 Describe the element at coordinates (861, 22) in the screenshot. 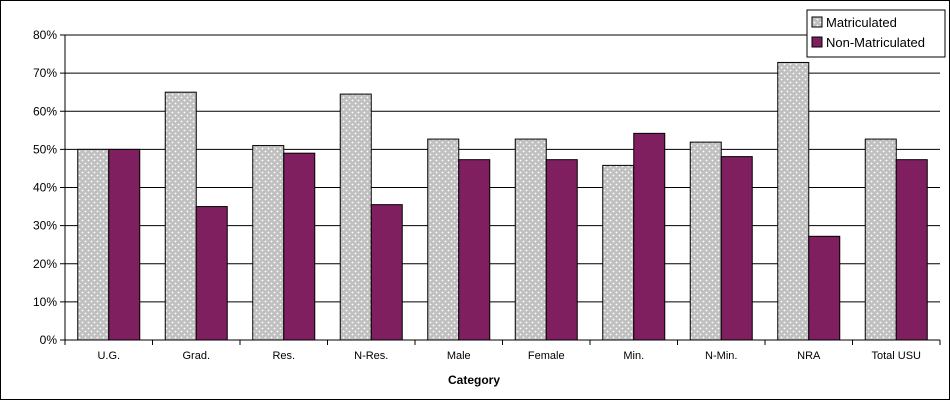

I see `legend-label: Matriculated` at that location.